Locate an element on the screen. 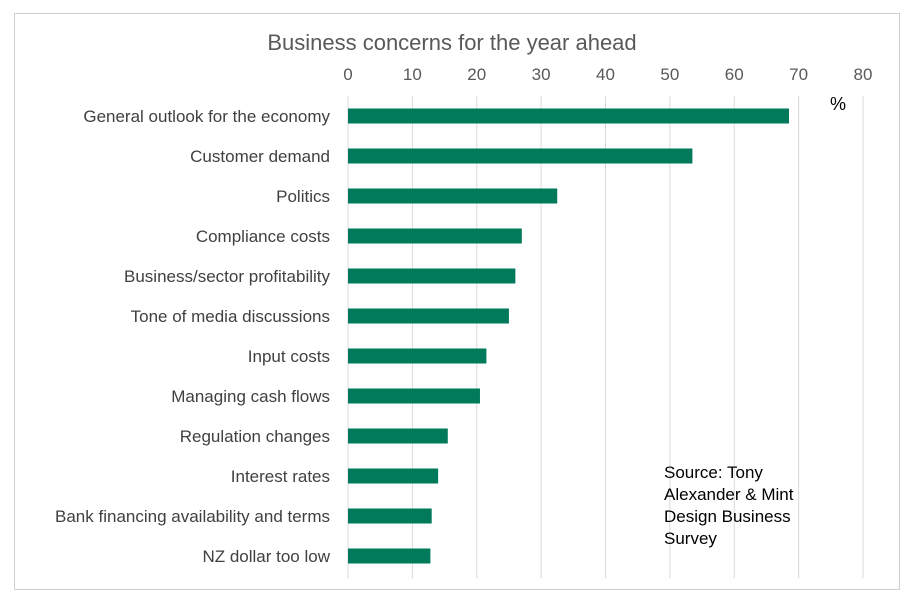 This screenshot has height=611, width=915. category-label: Bank financing availability and terms is located at coordinates (192, 516).